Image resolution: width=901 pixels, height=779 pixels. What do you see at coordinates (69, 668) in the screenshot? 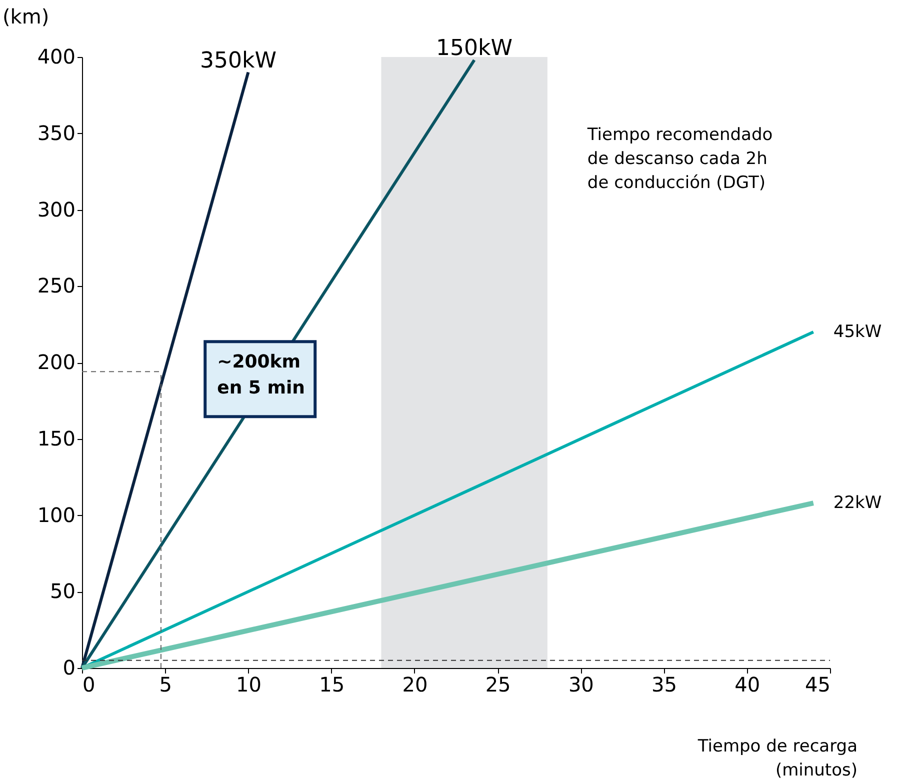
I see `y-tick-label: 0` at bounding box center [69, 668].